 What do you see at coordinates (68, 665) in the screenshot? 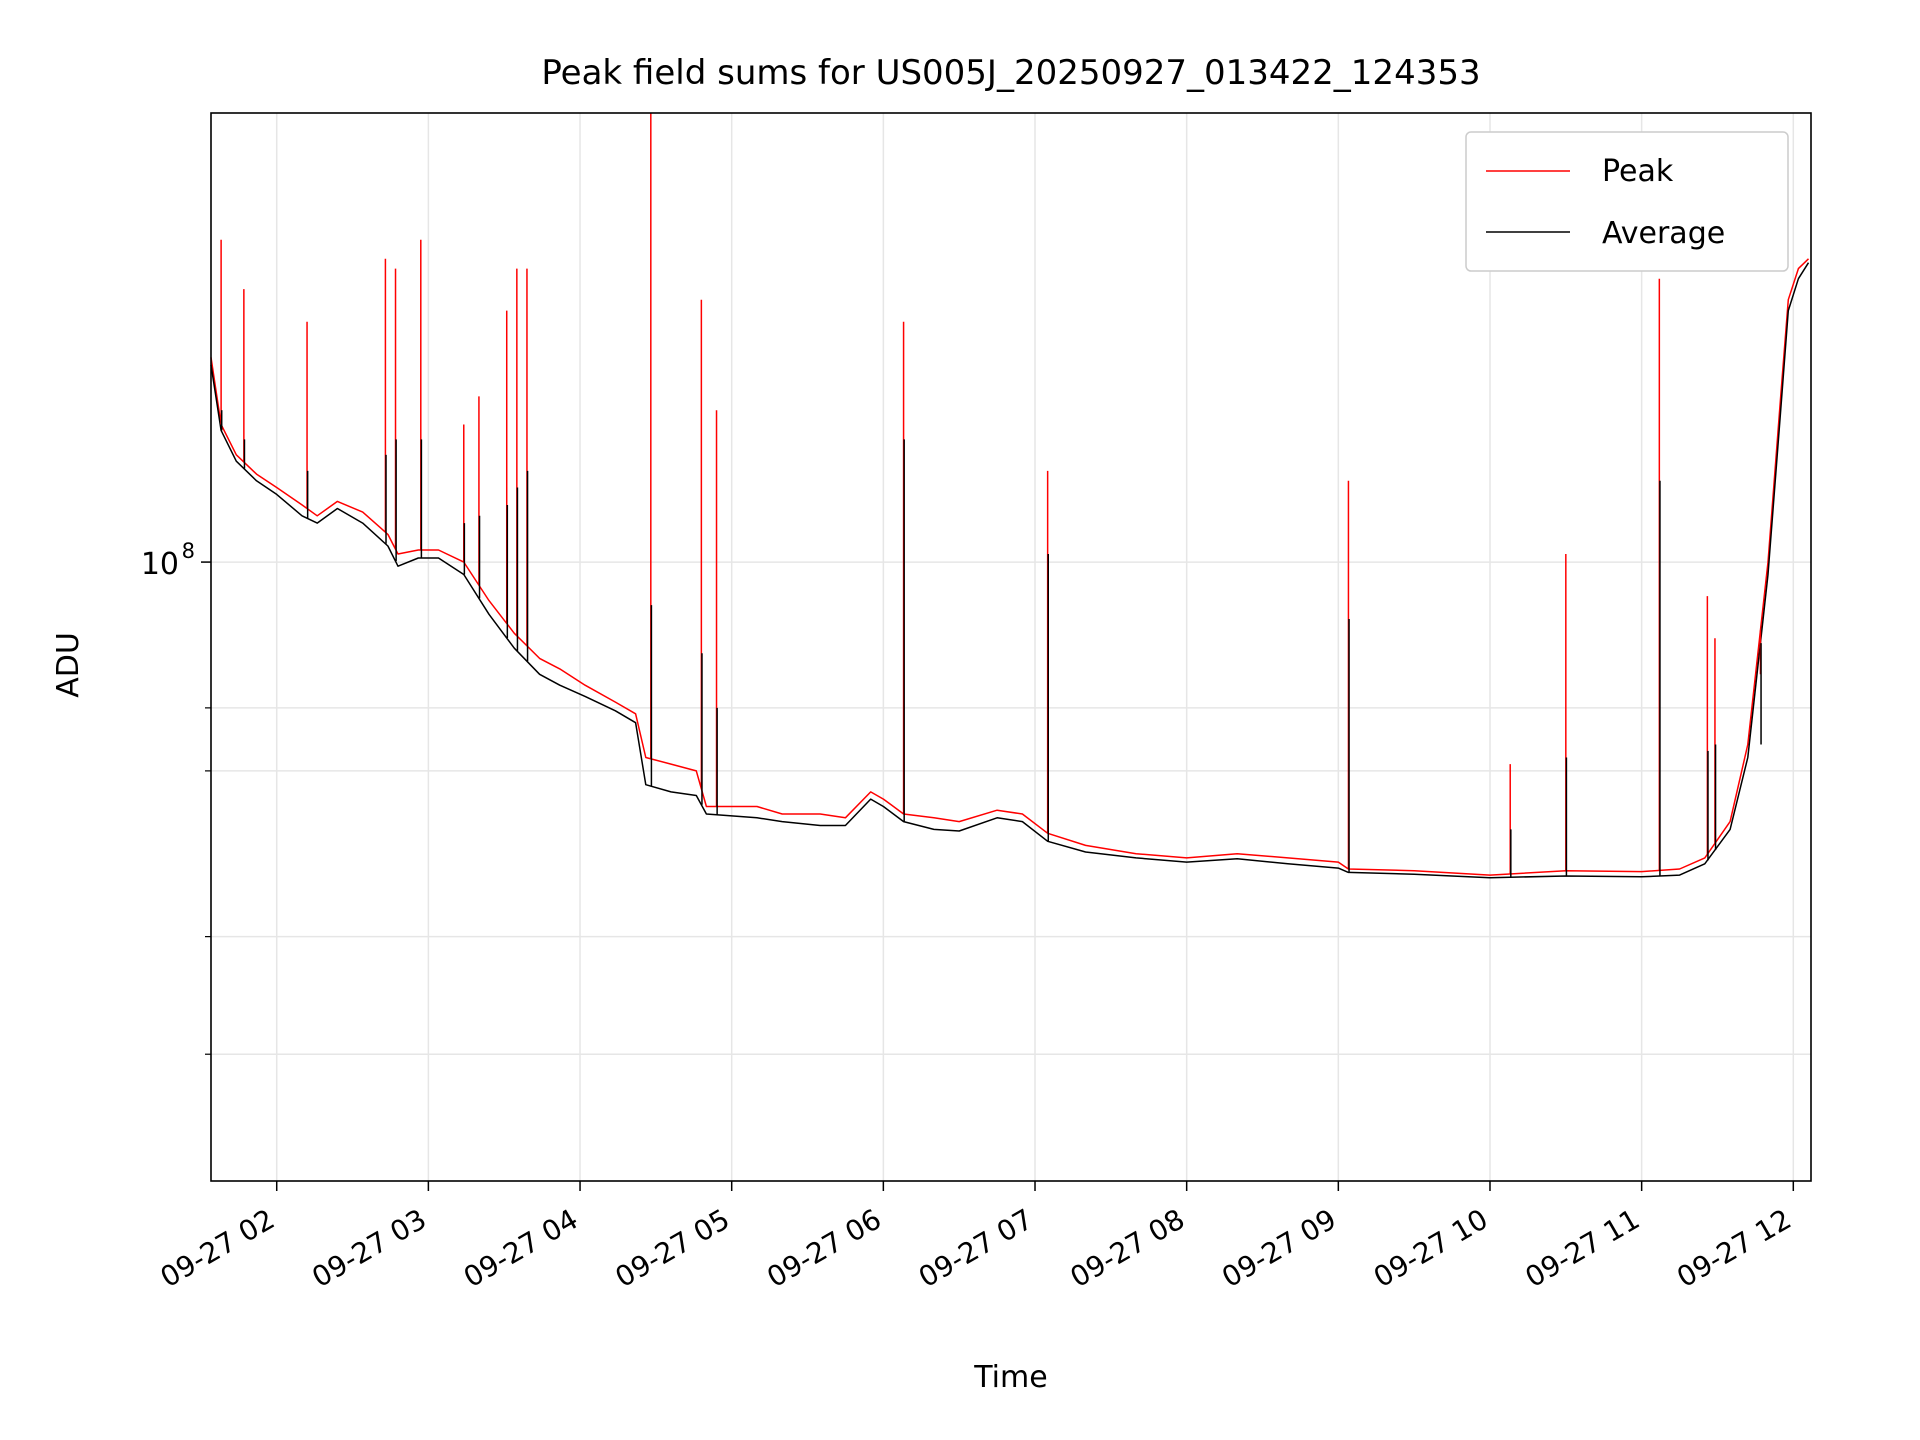
I see `y-axis-label: ADU` at bounding box center [68, 665].